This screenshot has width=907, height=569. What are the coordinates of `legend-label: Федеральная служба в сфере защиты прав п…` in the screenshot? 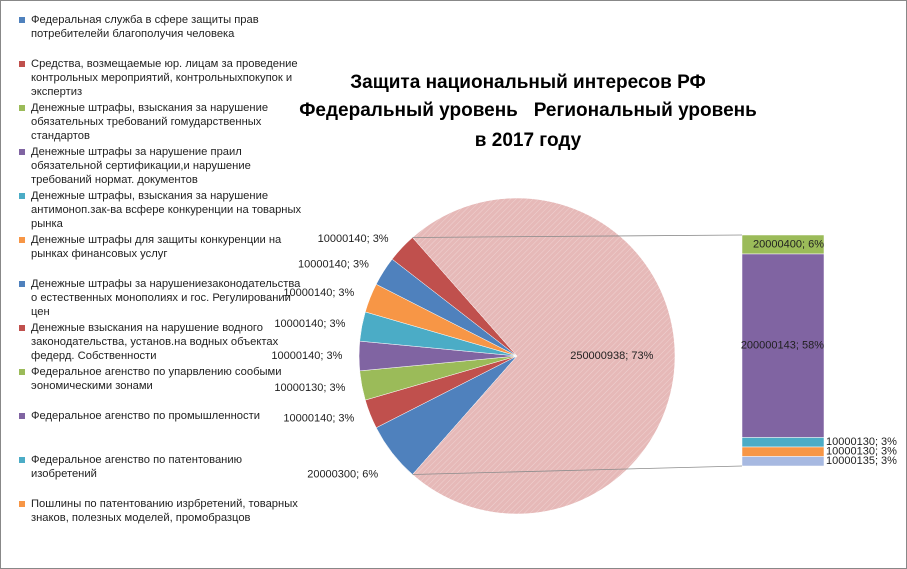 It's located at (145, 27).